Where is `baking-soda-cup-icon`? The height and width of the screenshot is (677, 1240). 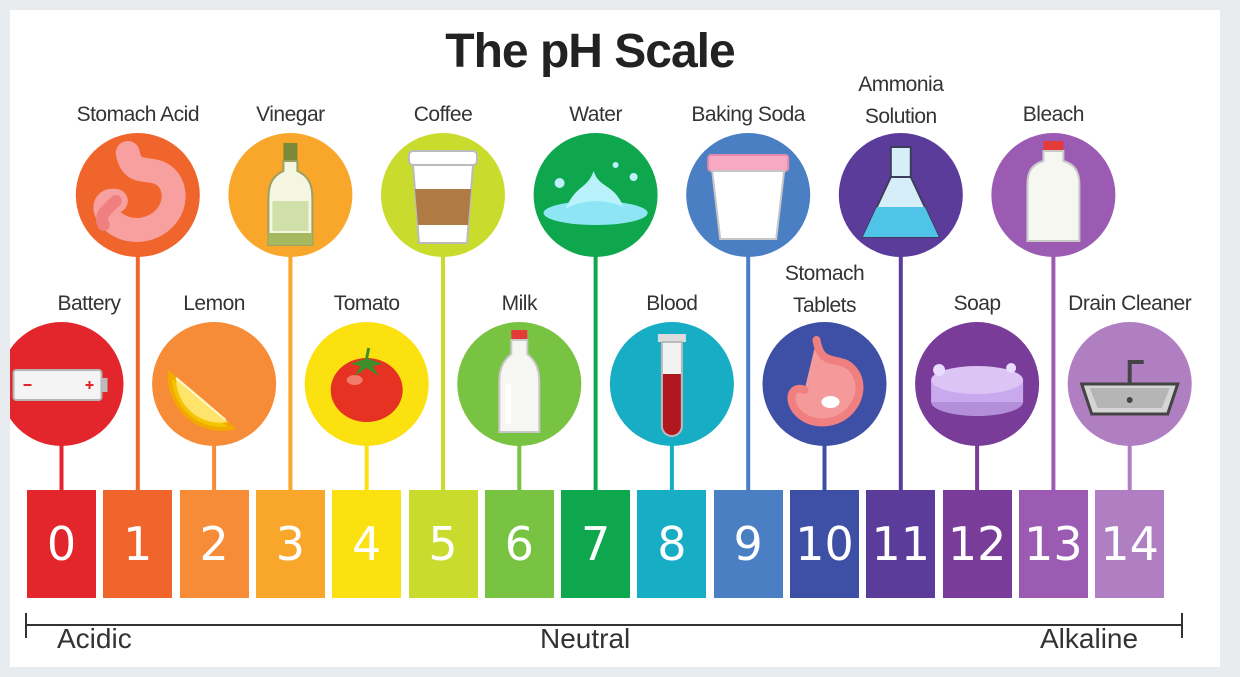
baking-soda-cup-icon is located at coordinates (748, 197).